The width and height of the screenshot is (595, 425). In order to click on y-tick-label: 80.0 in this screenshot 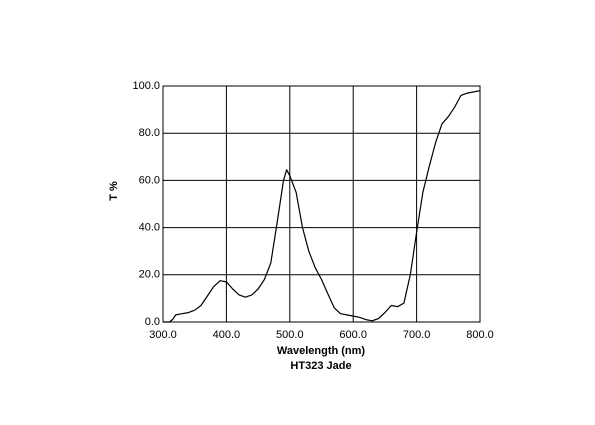, I will do `click(149, 133)`.